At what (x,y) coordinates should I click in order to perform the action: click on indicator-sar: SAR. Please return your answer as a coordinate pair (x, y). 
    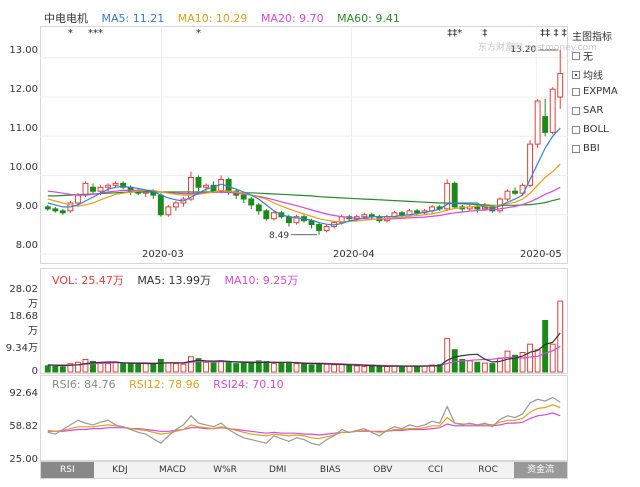
    Looking at the image, I should click on (587, 110).